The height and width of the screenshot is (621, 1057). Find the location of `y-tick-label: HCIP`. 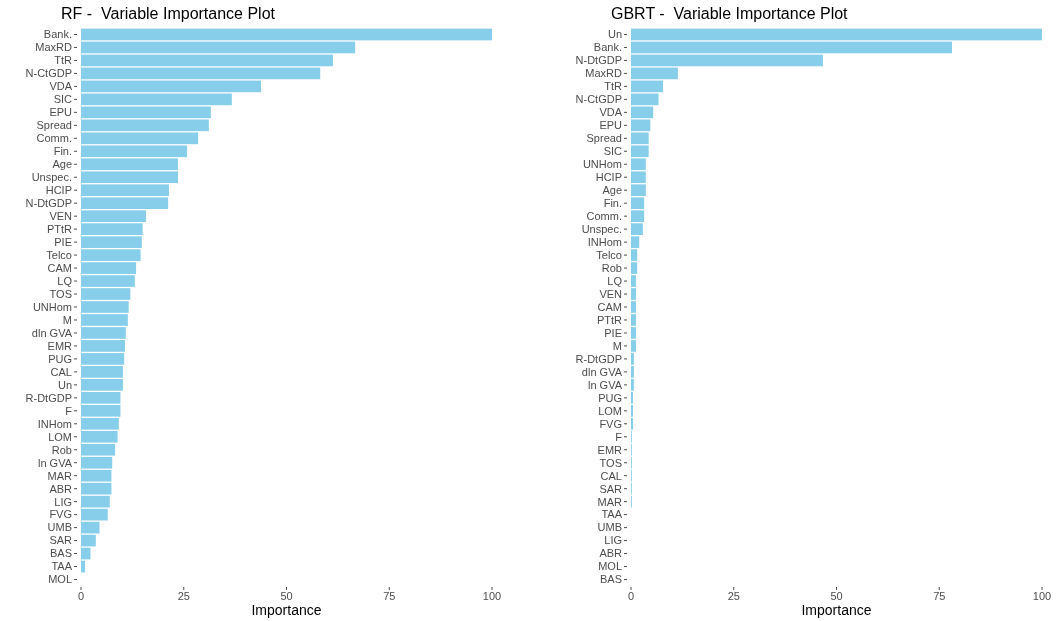

y-tick-label: HCIP is located at coordinates (58, 190).